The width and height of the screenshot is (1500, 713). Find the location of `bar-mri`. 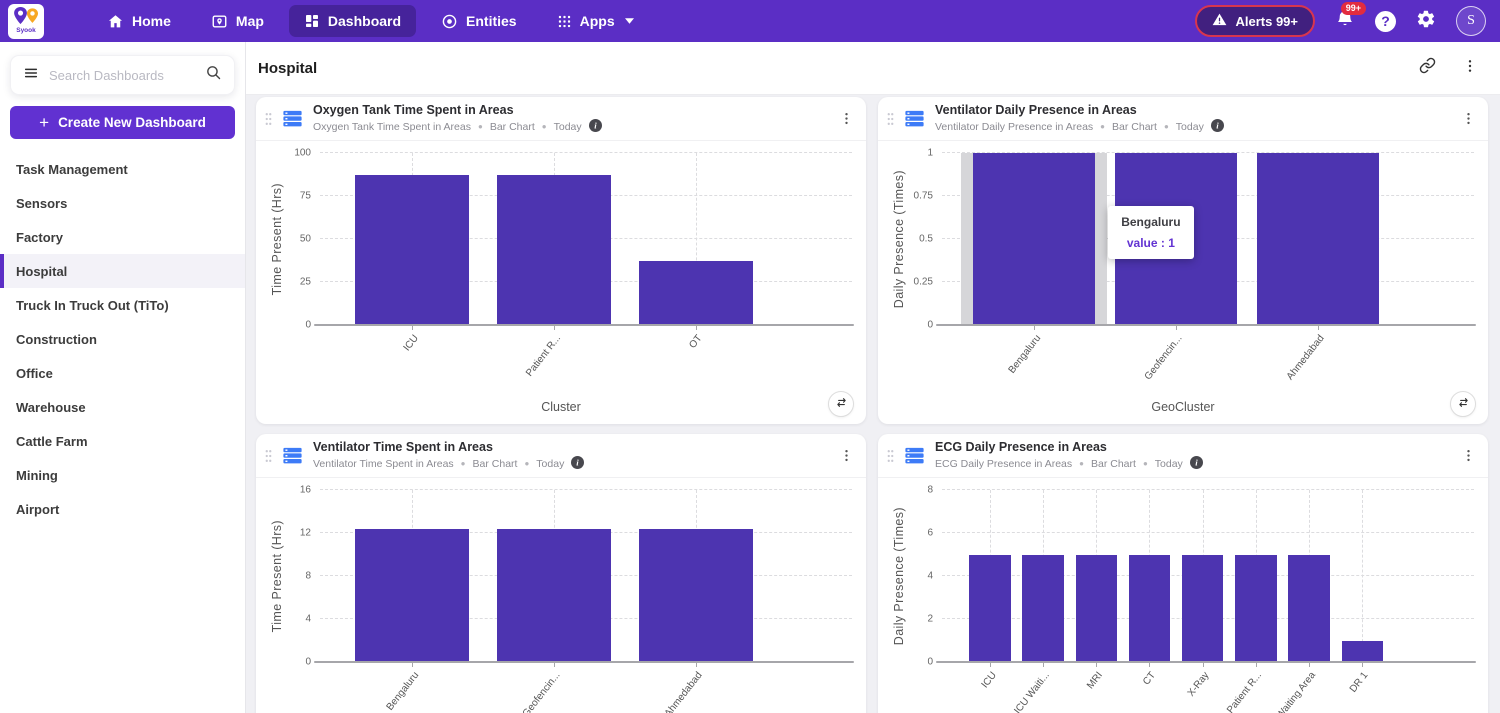

bar-mri is located at coordinates (1096, 608).